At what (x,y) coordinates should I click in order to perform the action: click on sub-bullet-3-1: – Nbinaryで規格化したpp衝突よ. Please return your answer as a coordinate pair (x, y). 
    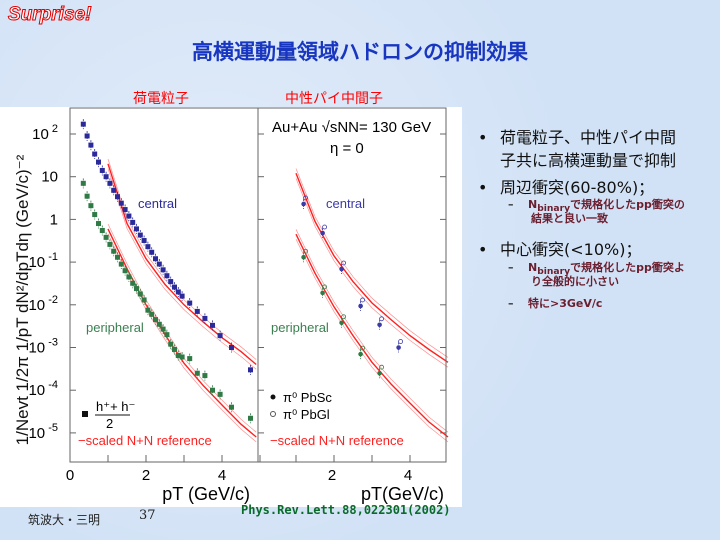
    Looking at the image, I should click on (596, 269).